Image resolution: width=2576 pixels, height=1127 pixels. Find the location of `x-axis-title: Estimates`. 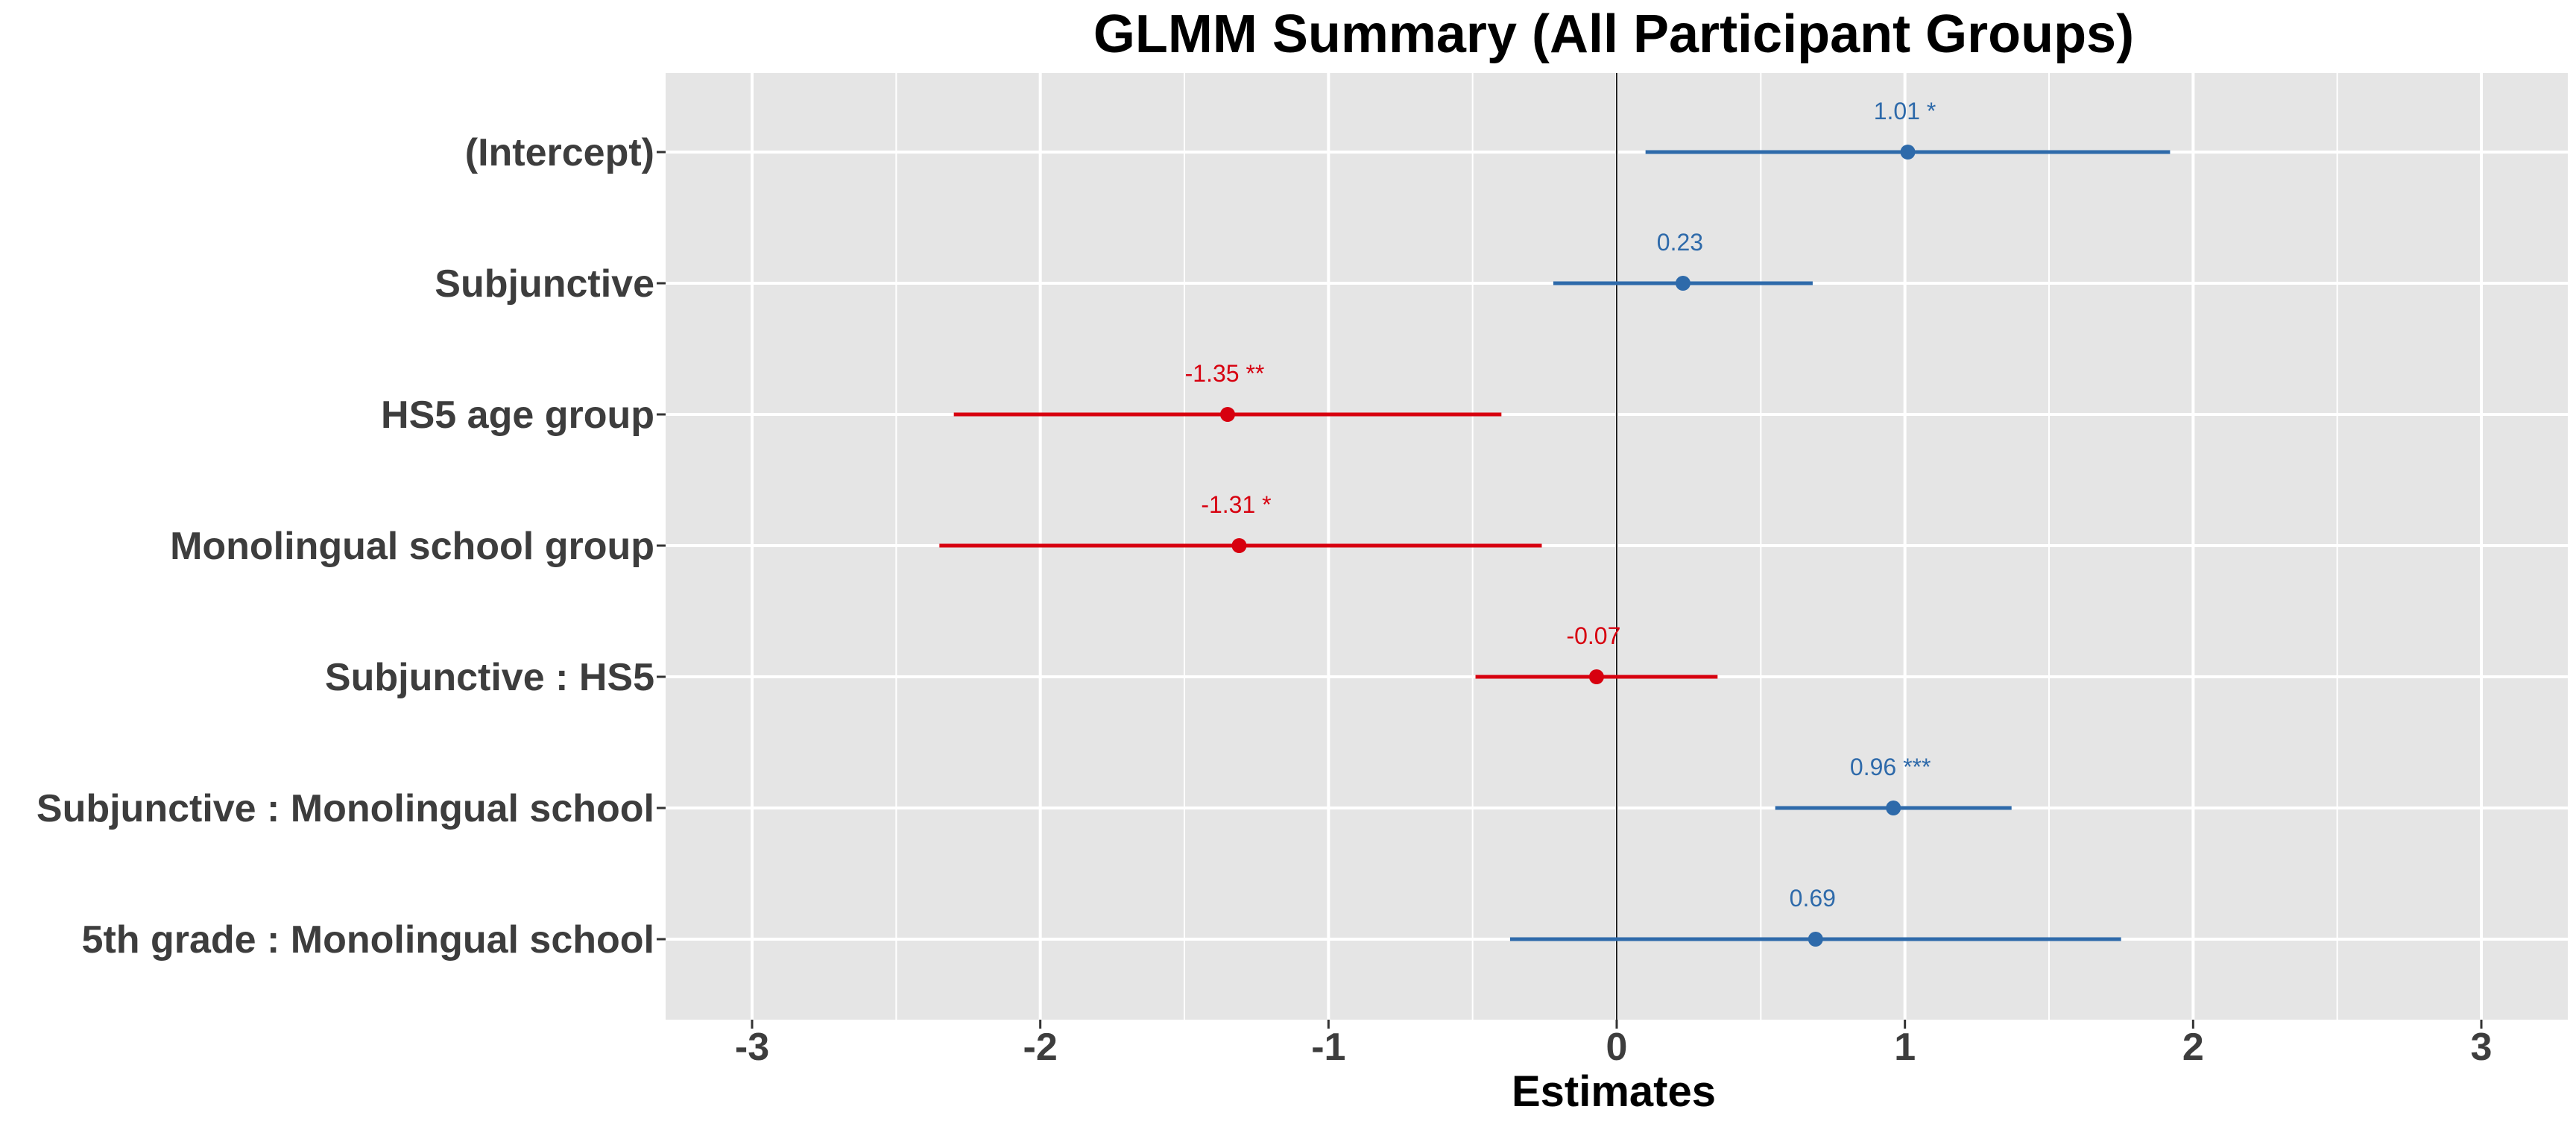

x-axis-title: Estimates is located at coordinates (1614, 1091).